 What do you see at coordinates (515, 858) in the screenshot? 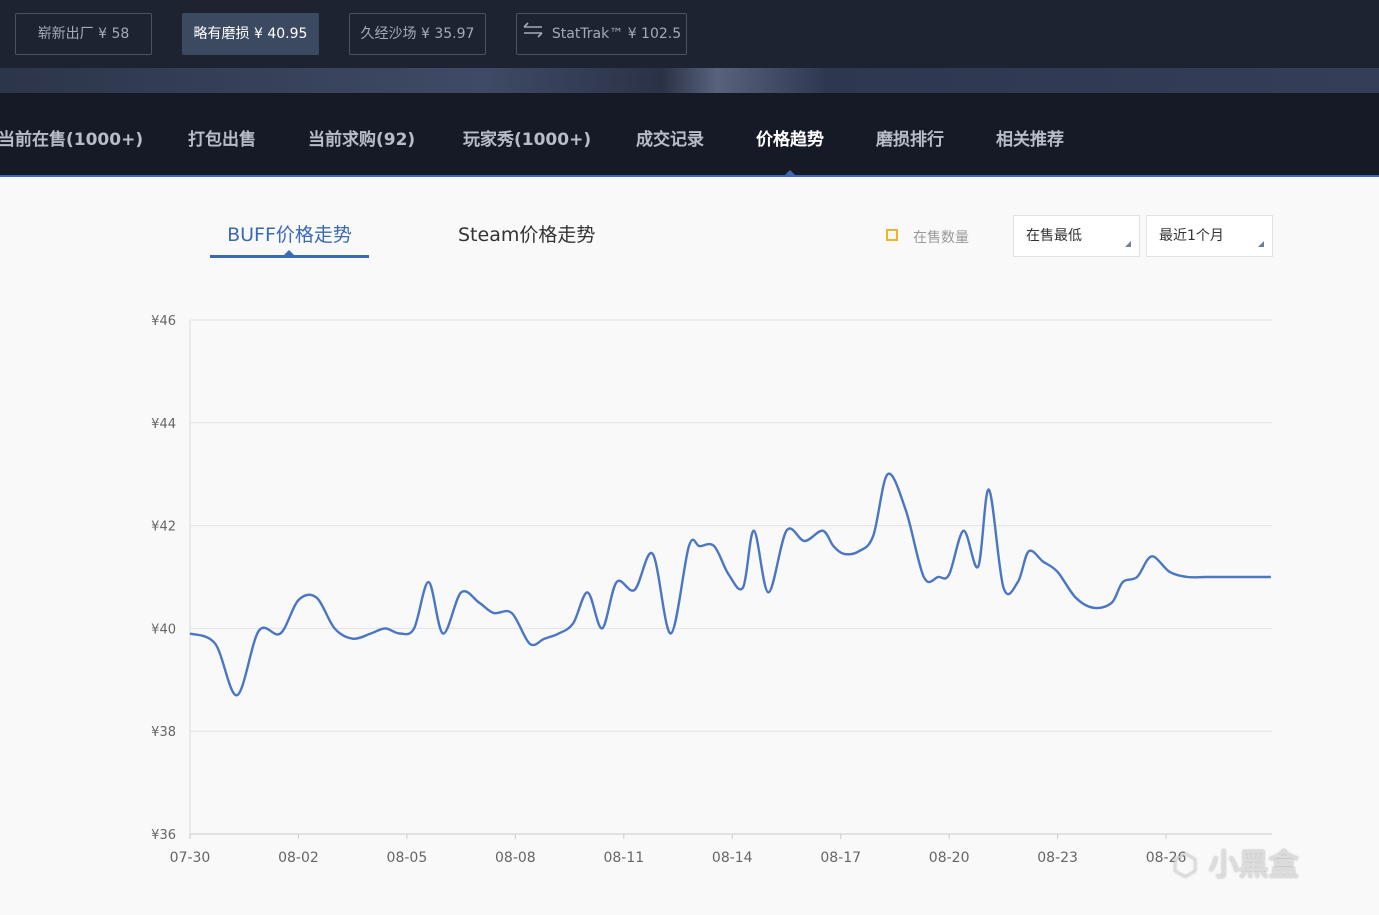
I see `x-tick-label: 08-08` at bounding box center [515, 858].